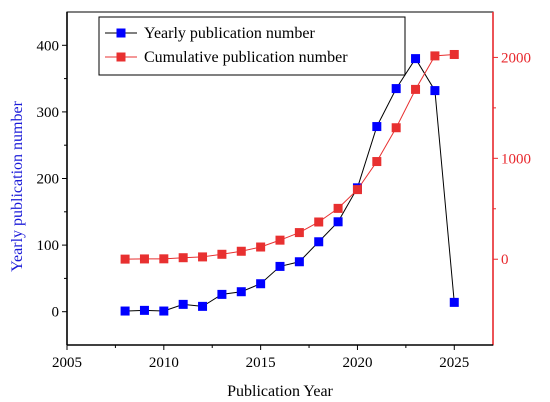 This screenshot has width=550, height=402. What do you see at coordinates (357, 190) in the screenshot?
I see `data-point-1-2020` at bounding box center [357, 190].